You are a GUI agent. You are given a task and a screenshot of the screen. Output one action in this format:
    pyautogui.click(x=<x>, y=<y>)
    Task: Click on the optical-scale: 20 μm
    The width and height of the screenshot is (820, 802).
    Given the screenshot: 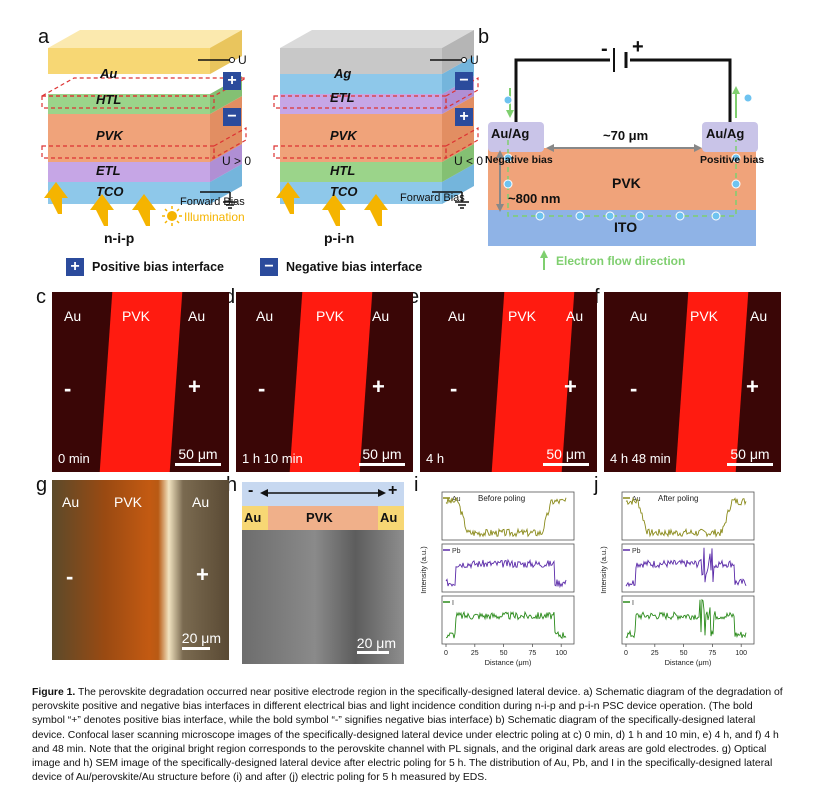 What is the action you would take?
    pyautogui.click(x=201, y=638)
    